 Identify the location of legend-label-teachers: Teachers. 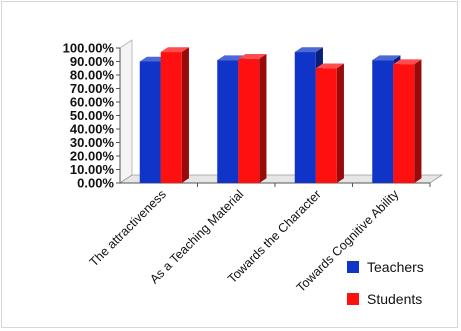
(395, 267).